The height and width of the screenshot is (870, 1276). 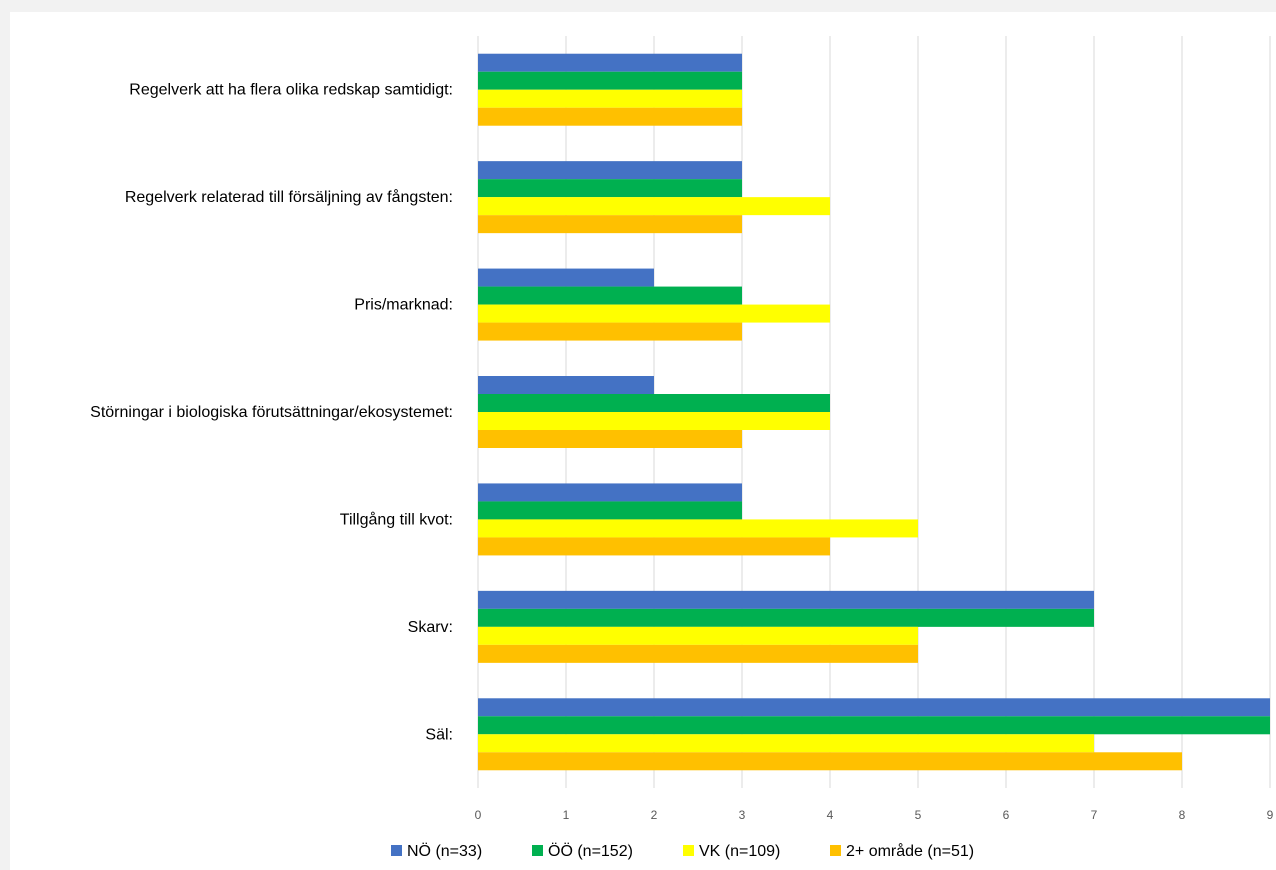 What do you see at coordinates (1006, 815) in the screenshot?
I see `x-tick-label: 6` at bounding box center [1006, 815].